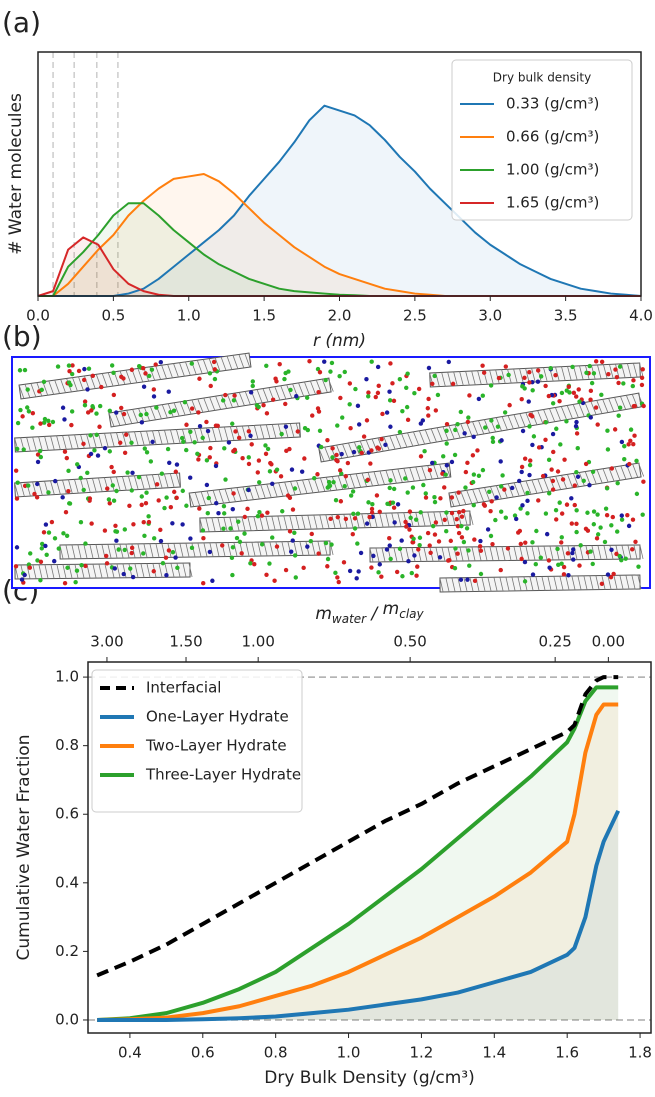 The image size is (655, 1097). What do you see at coordinates (566, 316) in the screenshot?
I see `x-tick-label: 3.5` at bounding box center [566, 316].